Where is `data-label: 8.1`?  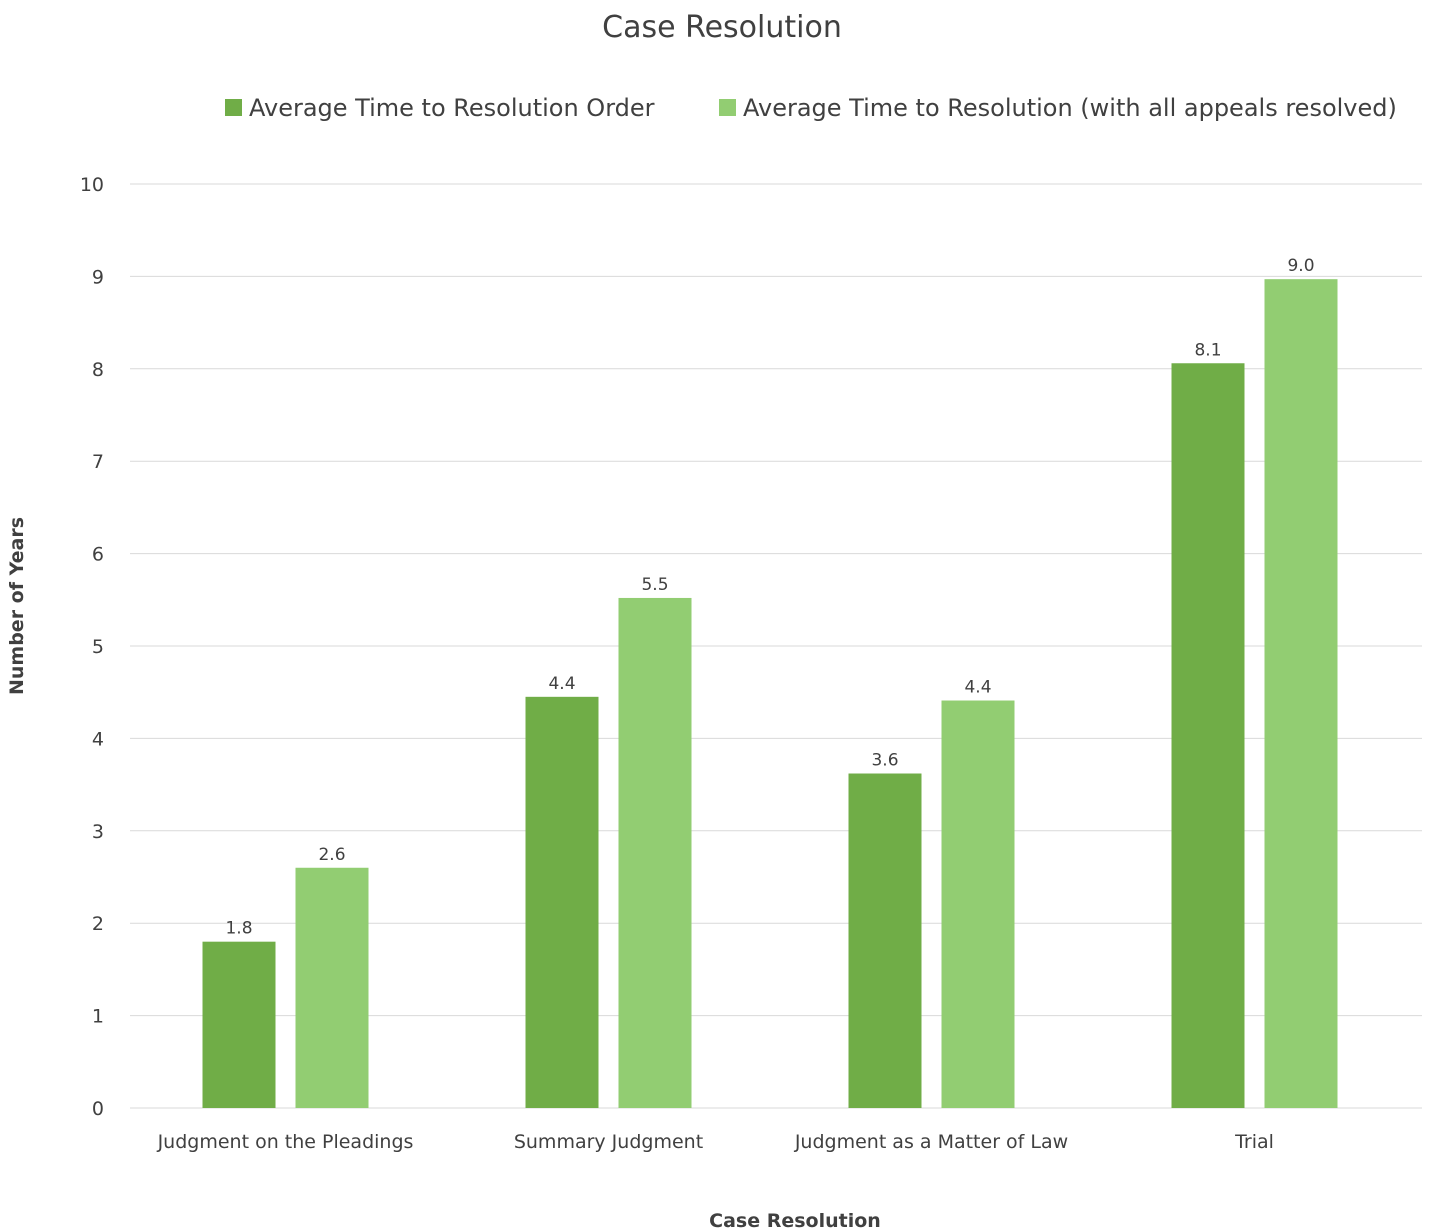
data-label: 8.1 is located at coordinates (1207, 350).